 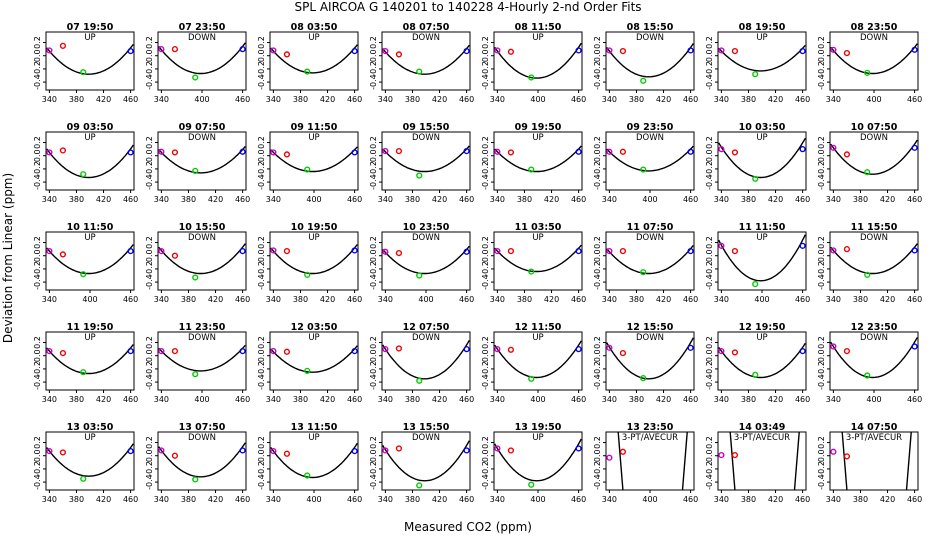 What do you see at coordinates (650, 438) in the screenshot?
I see `panel-label: 3-PT/AVECUR` at bounding box center [650, 438].